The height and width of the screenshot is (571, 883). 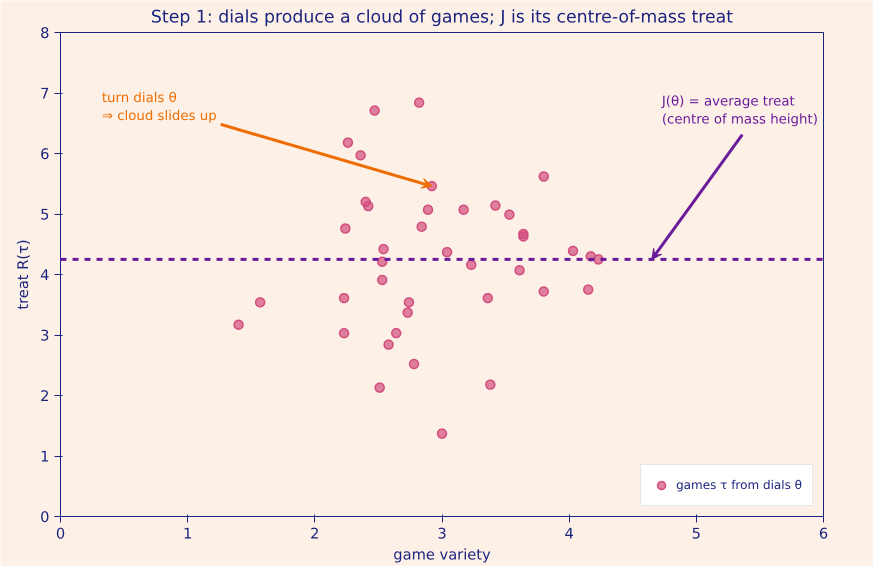 What do you see at coordinates (696, 534) in the screenshot?
I see `x-tick-label: 5` at bounding box center [696, 534].